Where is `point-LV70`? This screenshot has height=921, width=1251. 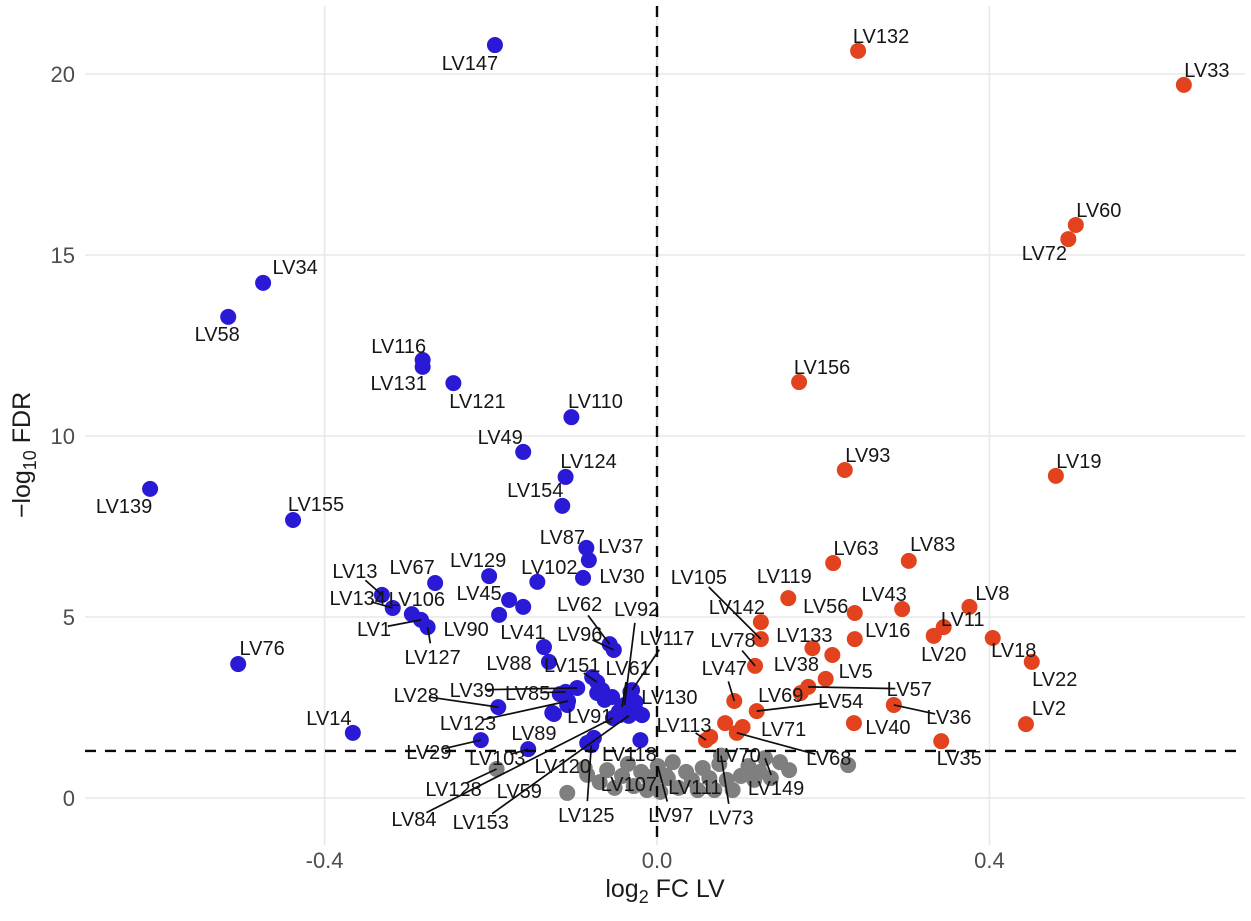
point-LV70 is located at coordinates (725, 723).